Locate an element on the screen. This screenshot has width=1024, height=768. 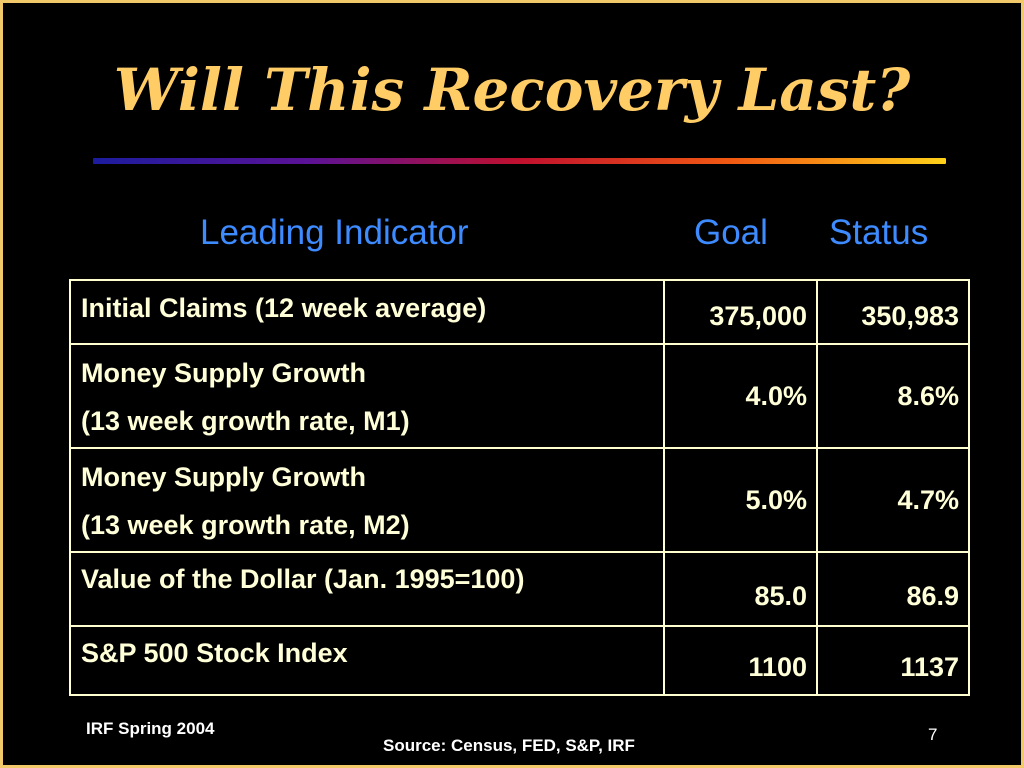
status-value: 4.7% is located at coordinates (893, 500).